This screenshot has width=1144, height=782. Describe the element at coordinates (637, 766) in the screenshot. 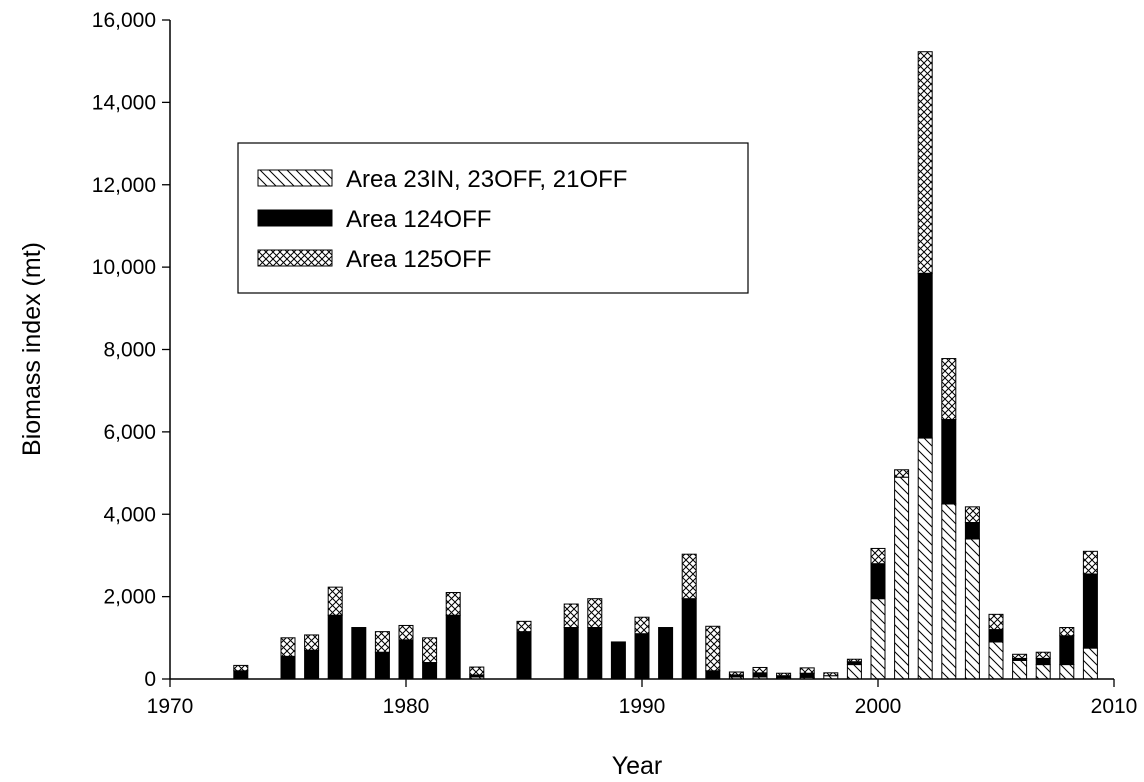

I see `x-axis-title: Year` at that location.